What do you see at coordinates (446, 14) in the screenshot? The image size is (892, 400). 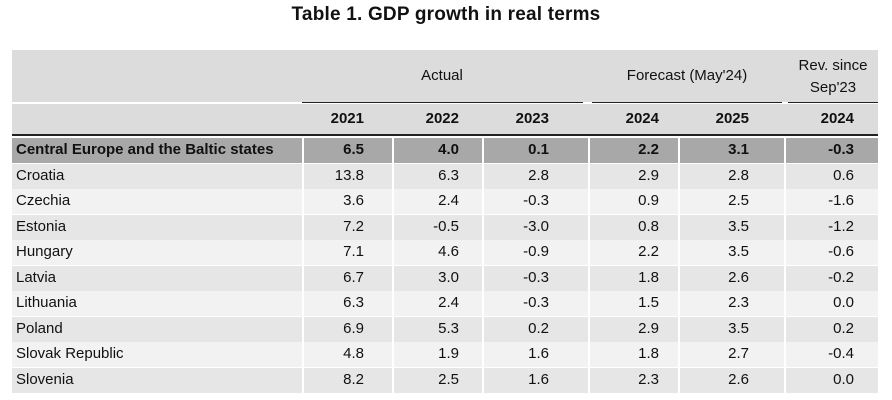 I see `table-title: Table 1. GDP growth in real terms` at bounding box center [446, 14].